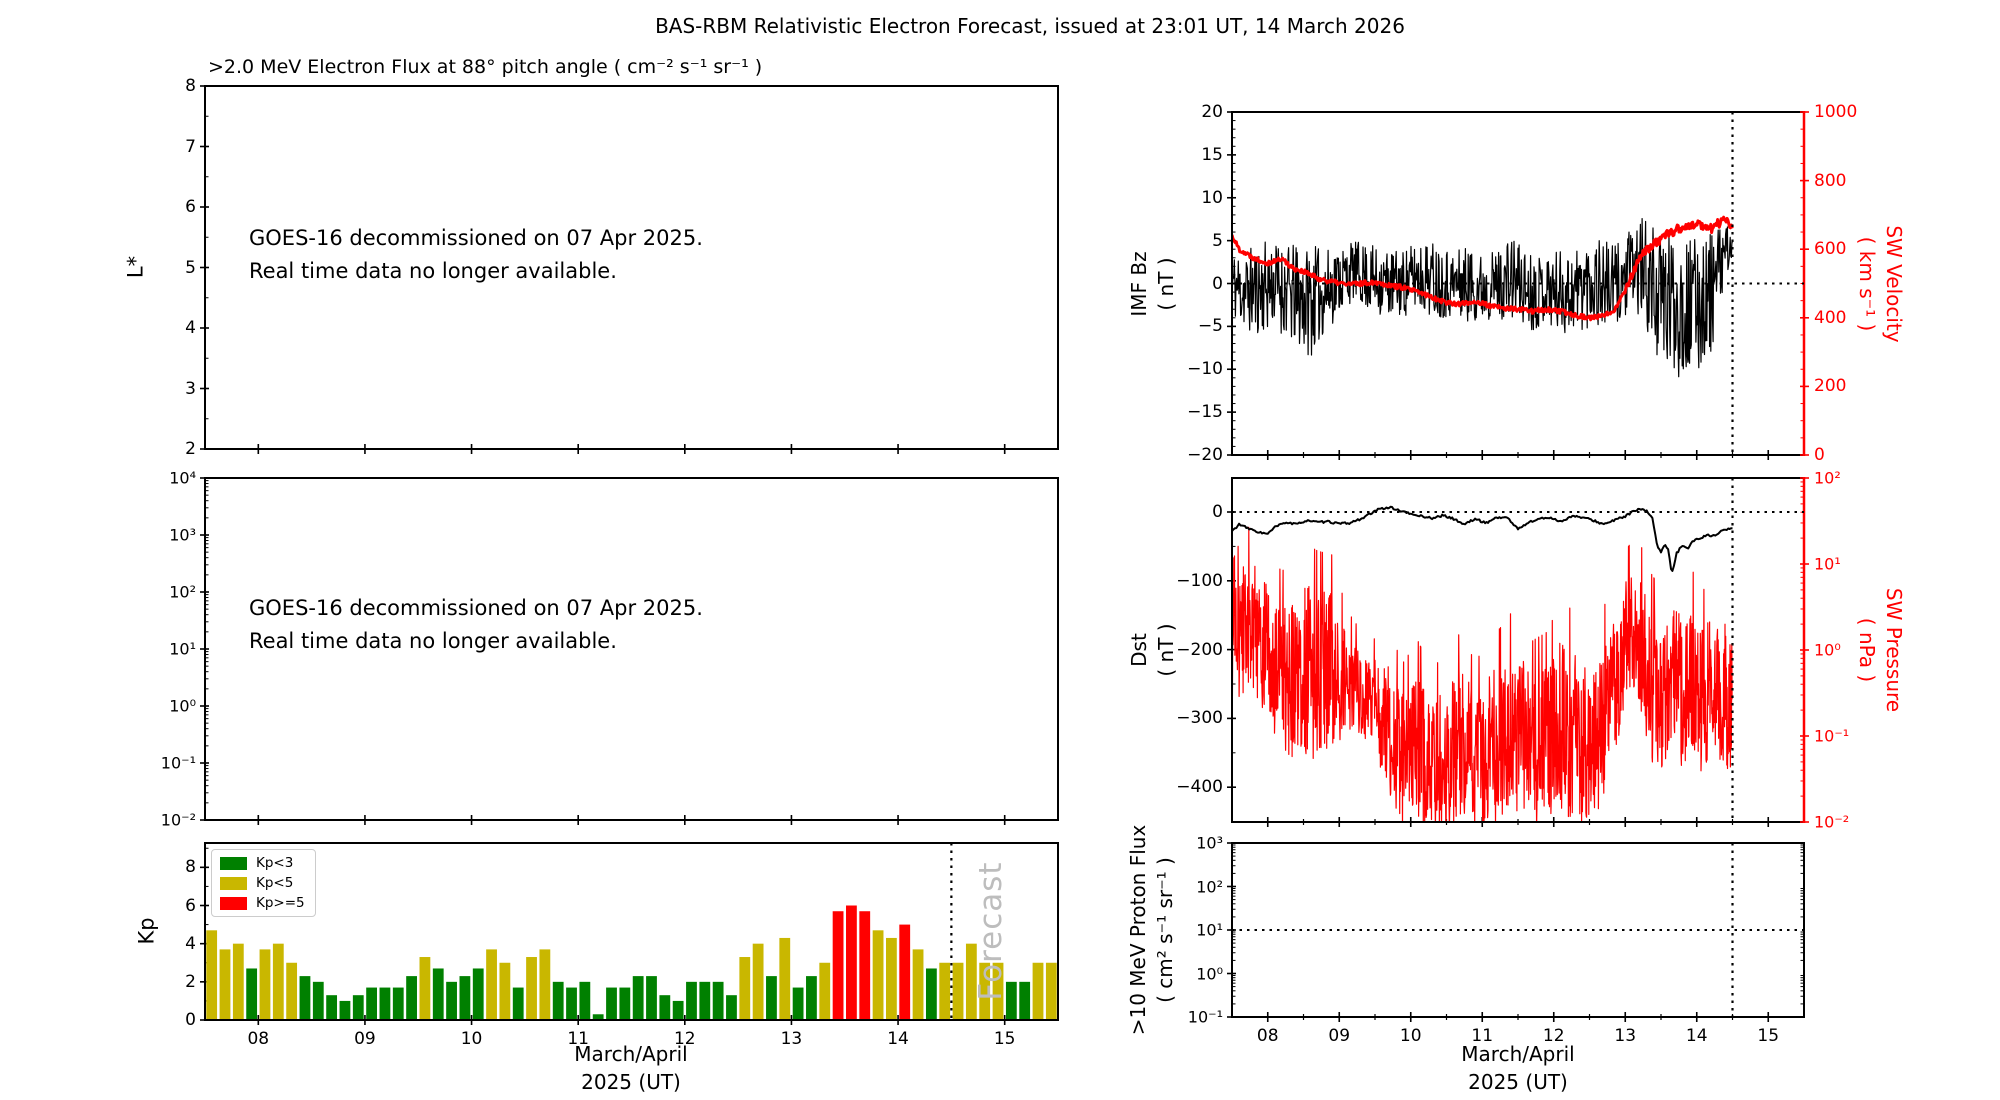 The width and height of the screenshot is (2000, 1100). What do you see at coordinates (190, 867) in the screenshot?
I see `y-tick-label-8: 8` at bounding box center [190, 867].